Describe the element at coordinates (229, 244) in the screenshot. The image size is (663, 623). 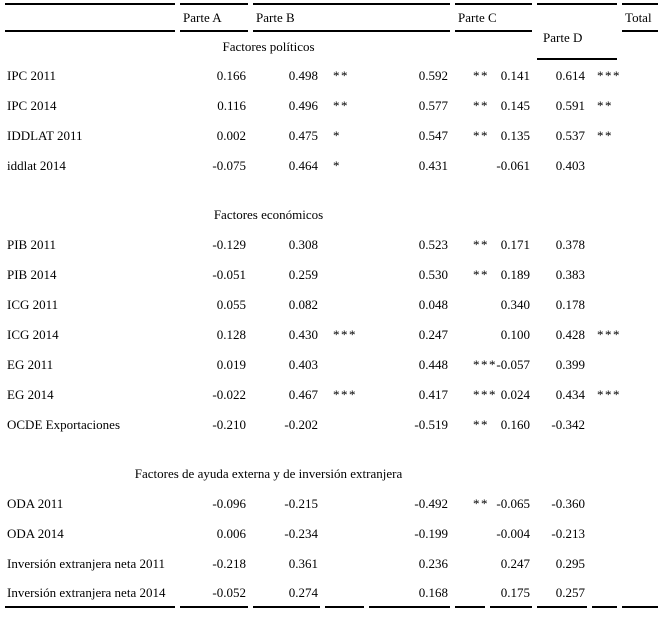
I see `cell-parte-a: -0.129` at that location.